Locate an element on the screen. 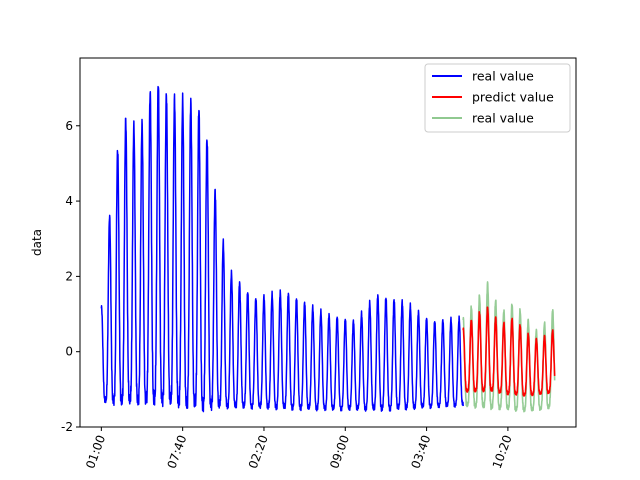 The height and width of the screenshot is (480, 640). y-axis: -2 0 2 4 6 is located at coordinates (70, 276).